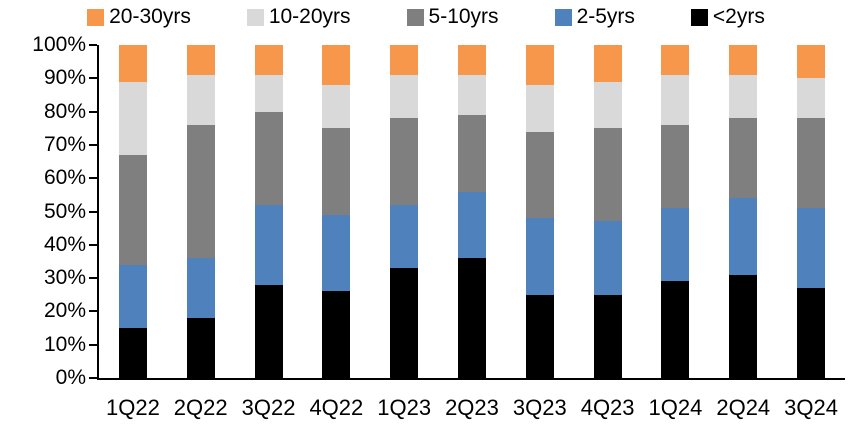 Image resolution: width=852 pixels, height=431 pixels. I want to click on stacked-bar-1q23, so click(404, 211).